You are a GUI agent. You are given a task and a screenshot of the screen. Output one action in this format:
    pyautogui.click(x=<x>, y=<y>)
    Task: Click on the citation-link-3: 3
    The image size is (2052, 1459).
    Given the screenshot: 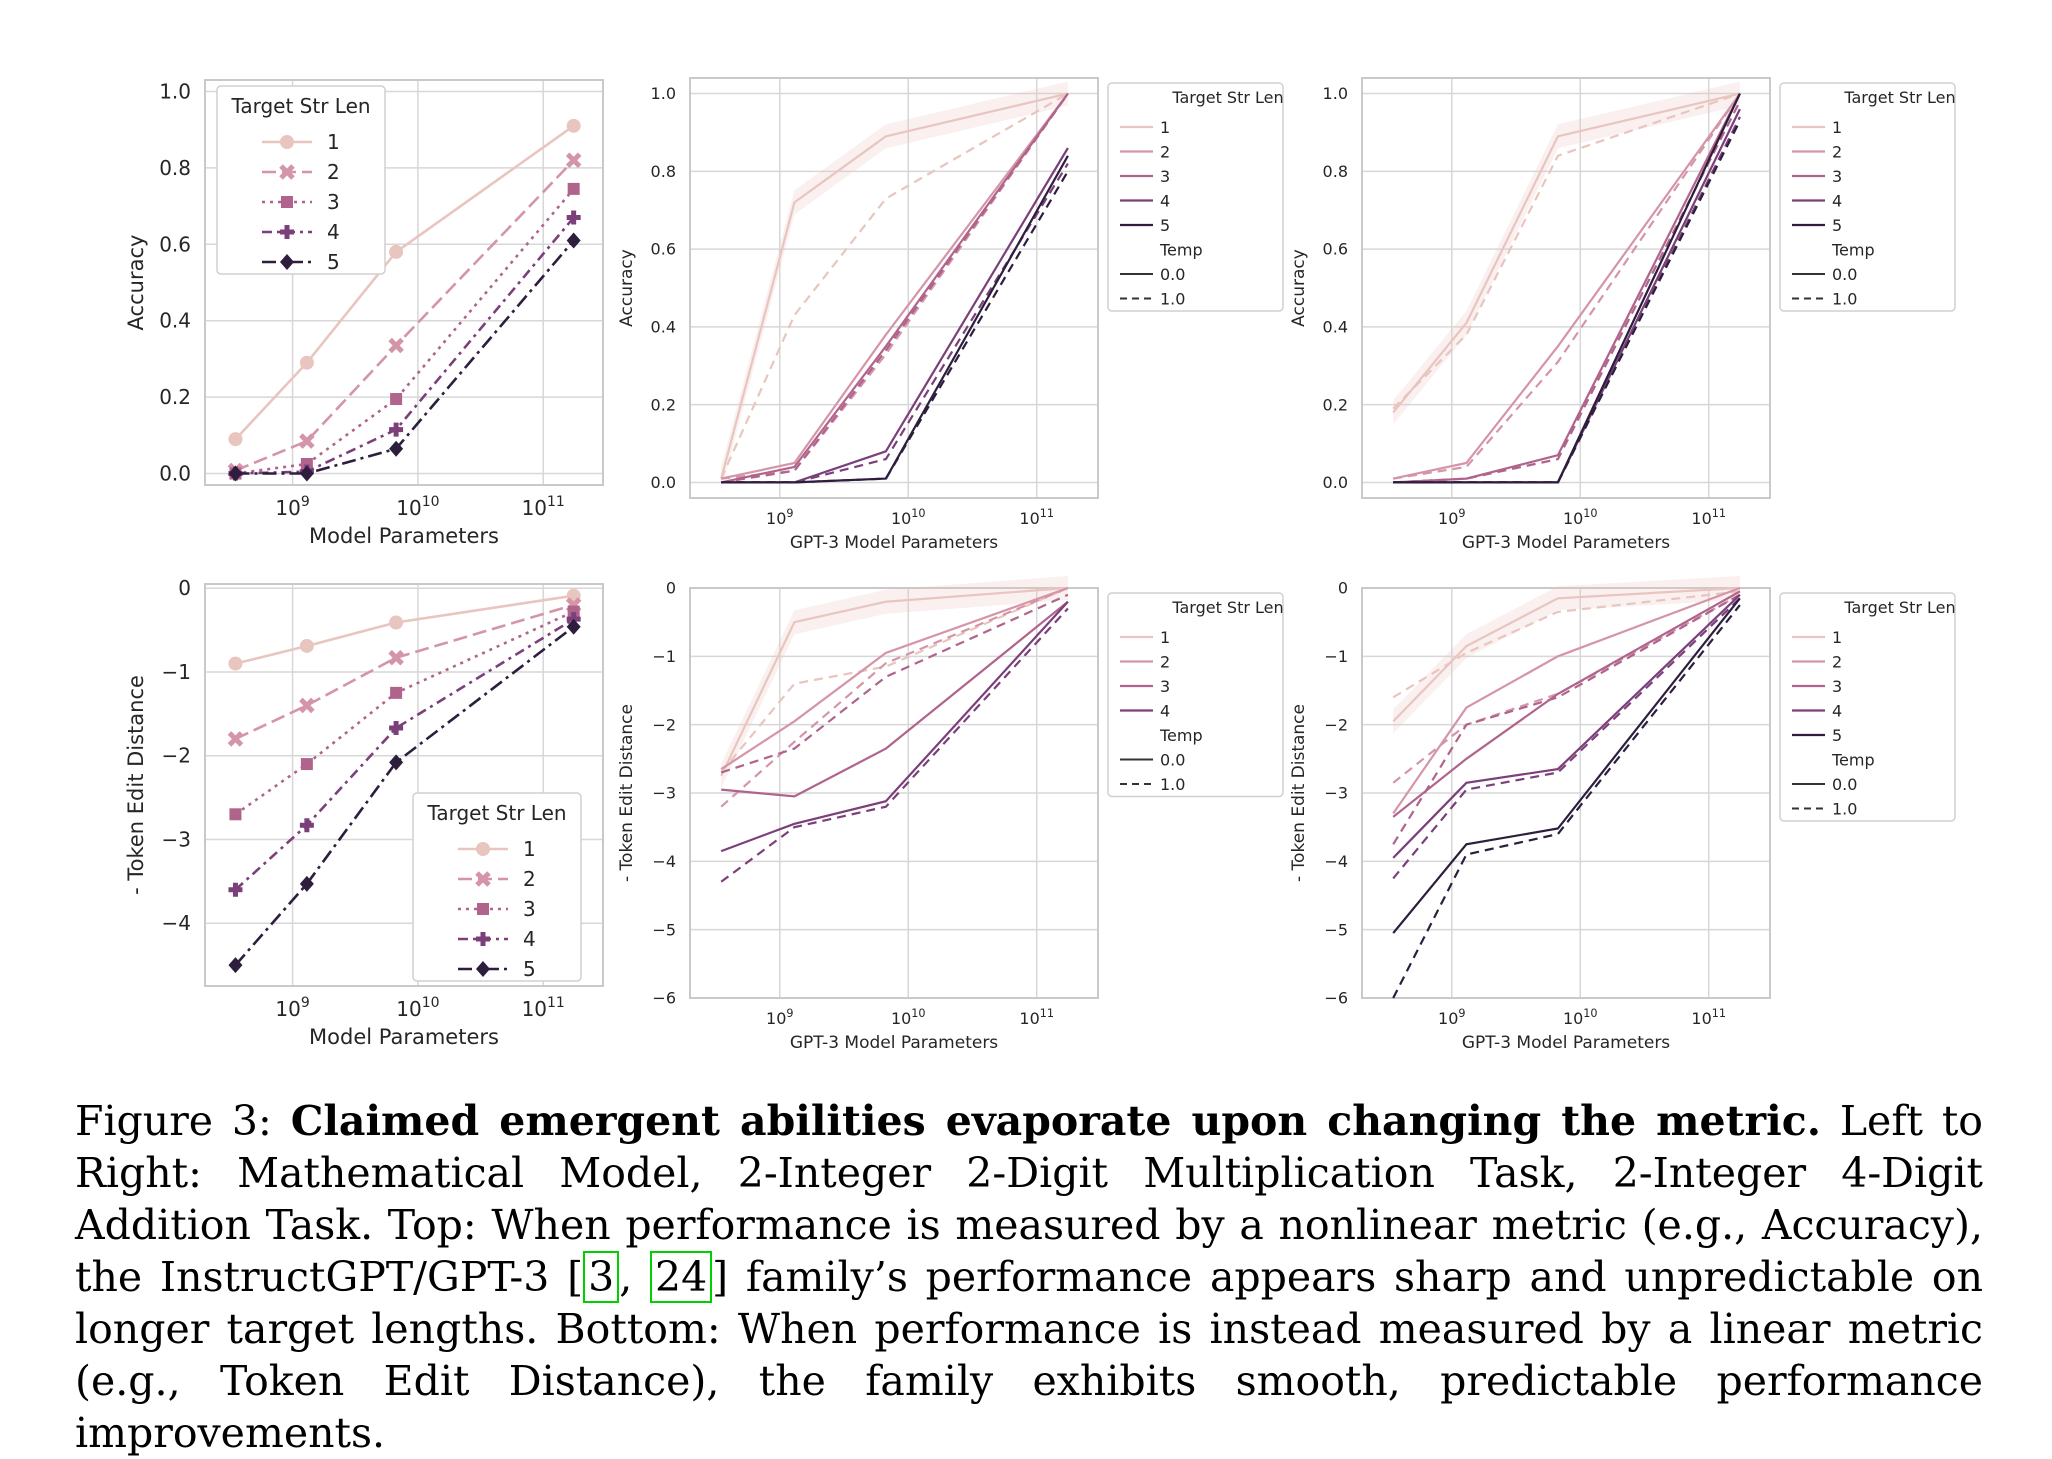 What is the action you would take?
    pyautogui.click(x=601, y=1277)
    